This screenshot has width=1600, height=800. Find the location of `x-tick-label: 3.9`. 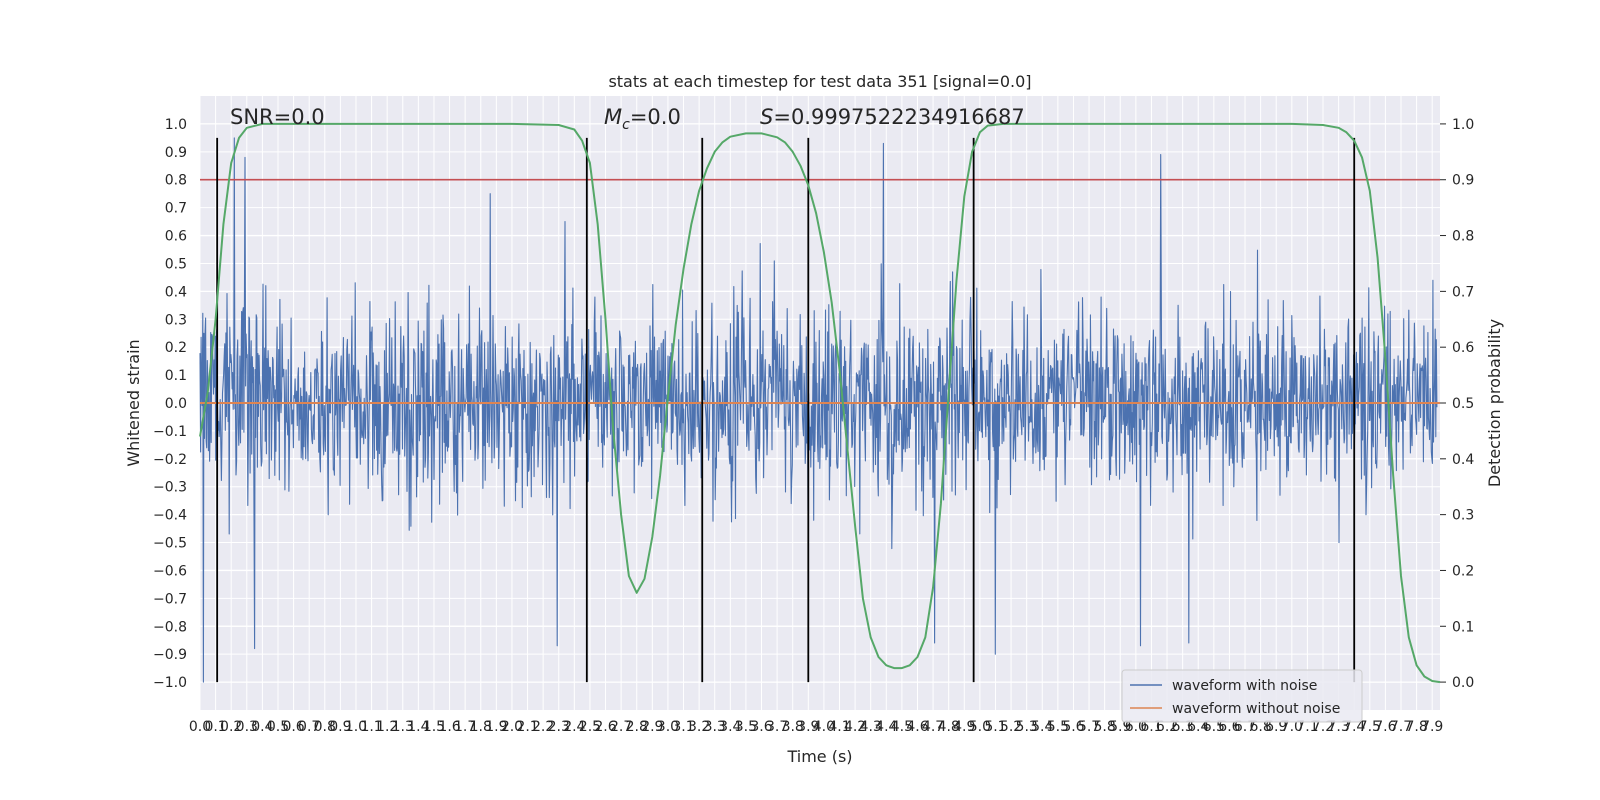

x-tick-label: 3.9 is located at coordinates (808, 727).